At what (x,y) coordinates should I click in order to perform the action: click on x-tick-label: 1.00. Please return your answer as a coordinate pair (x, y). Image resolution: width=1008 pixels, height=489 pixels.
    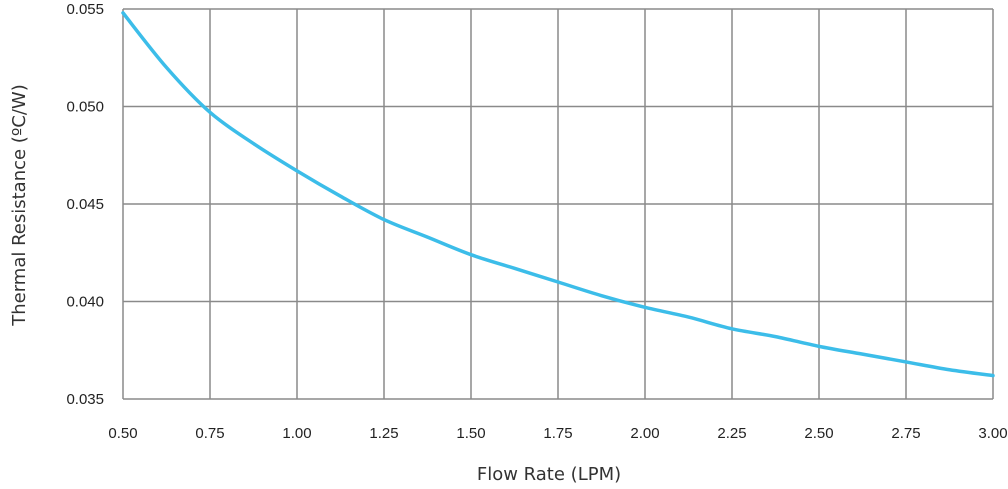
    Looking at the image, I should click on (296, 433).